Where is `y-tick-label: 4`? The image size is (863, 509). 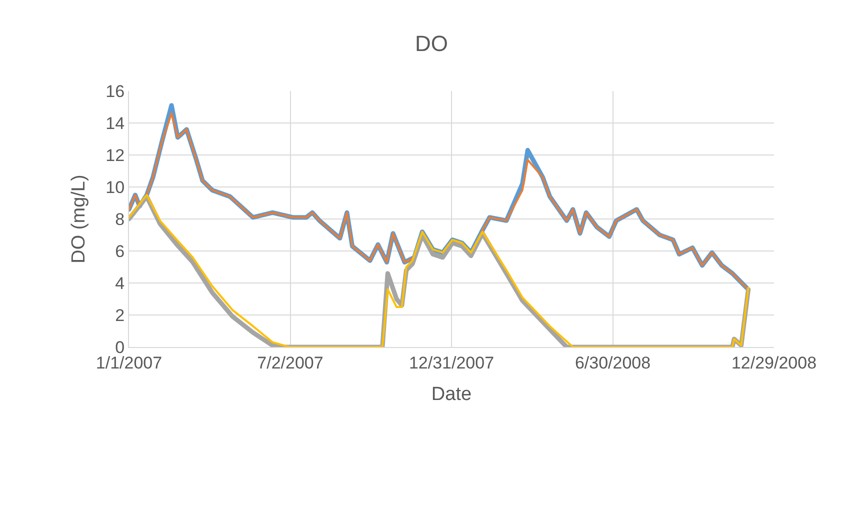
y-tick-label: 4 is located at coordinates (120, 283).